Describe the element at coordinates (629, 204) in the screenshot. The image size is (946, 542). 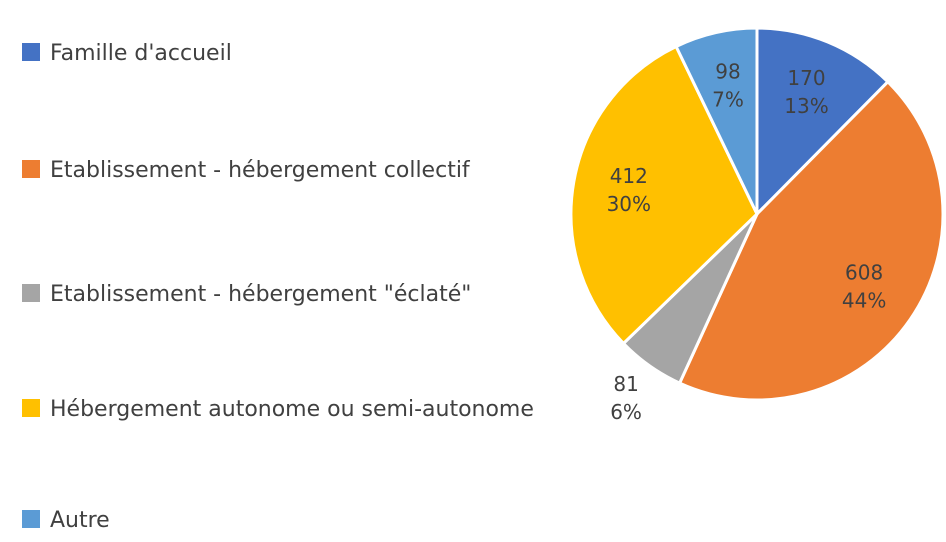
I see `percentage-label: 30%` at that location.